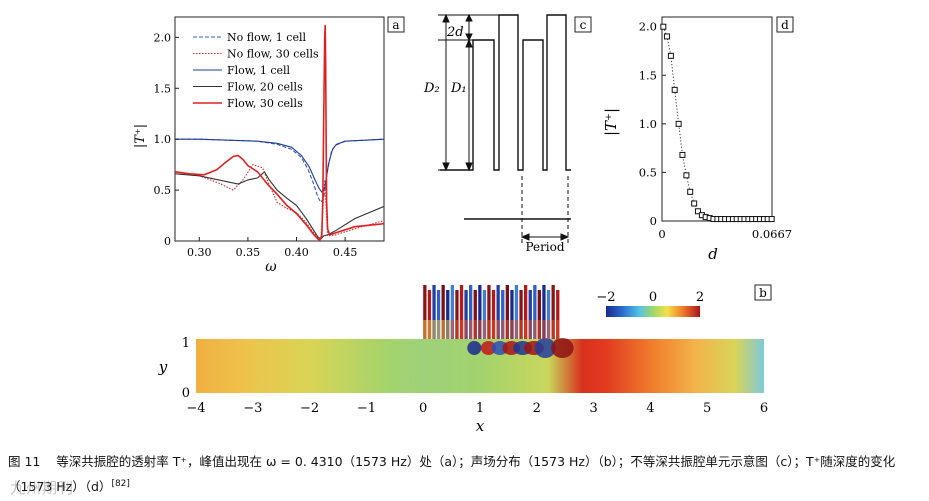 The height and width of the screenshot is (501, 929). I want to click on b-xtick-label: 3, so click(593, 408).